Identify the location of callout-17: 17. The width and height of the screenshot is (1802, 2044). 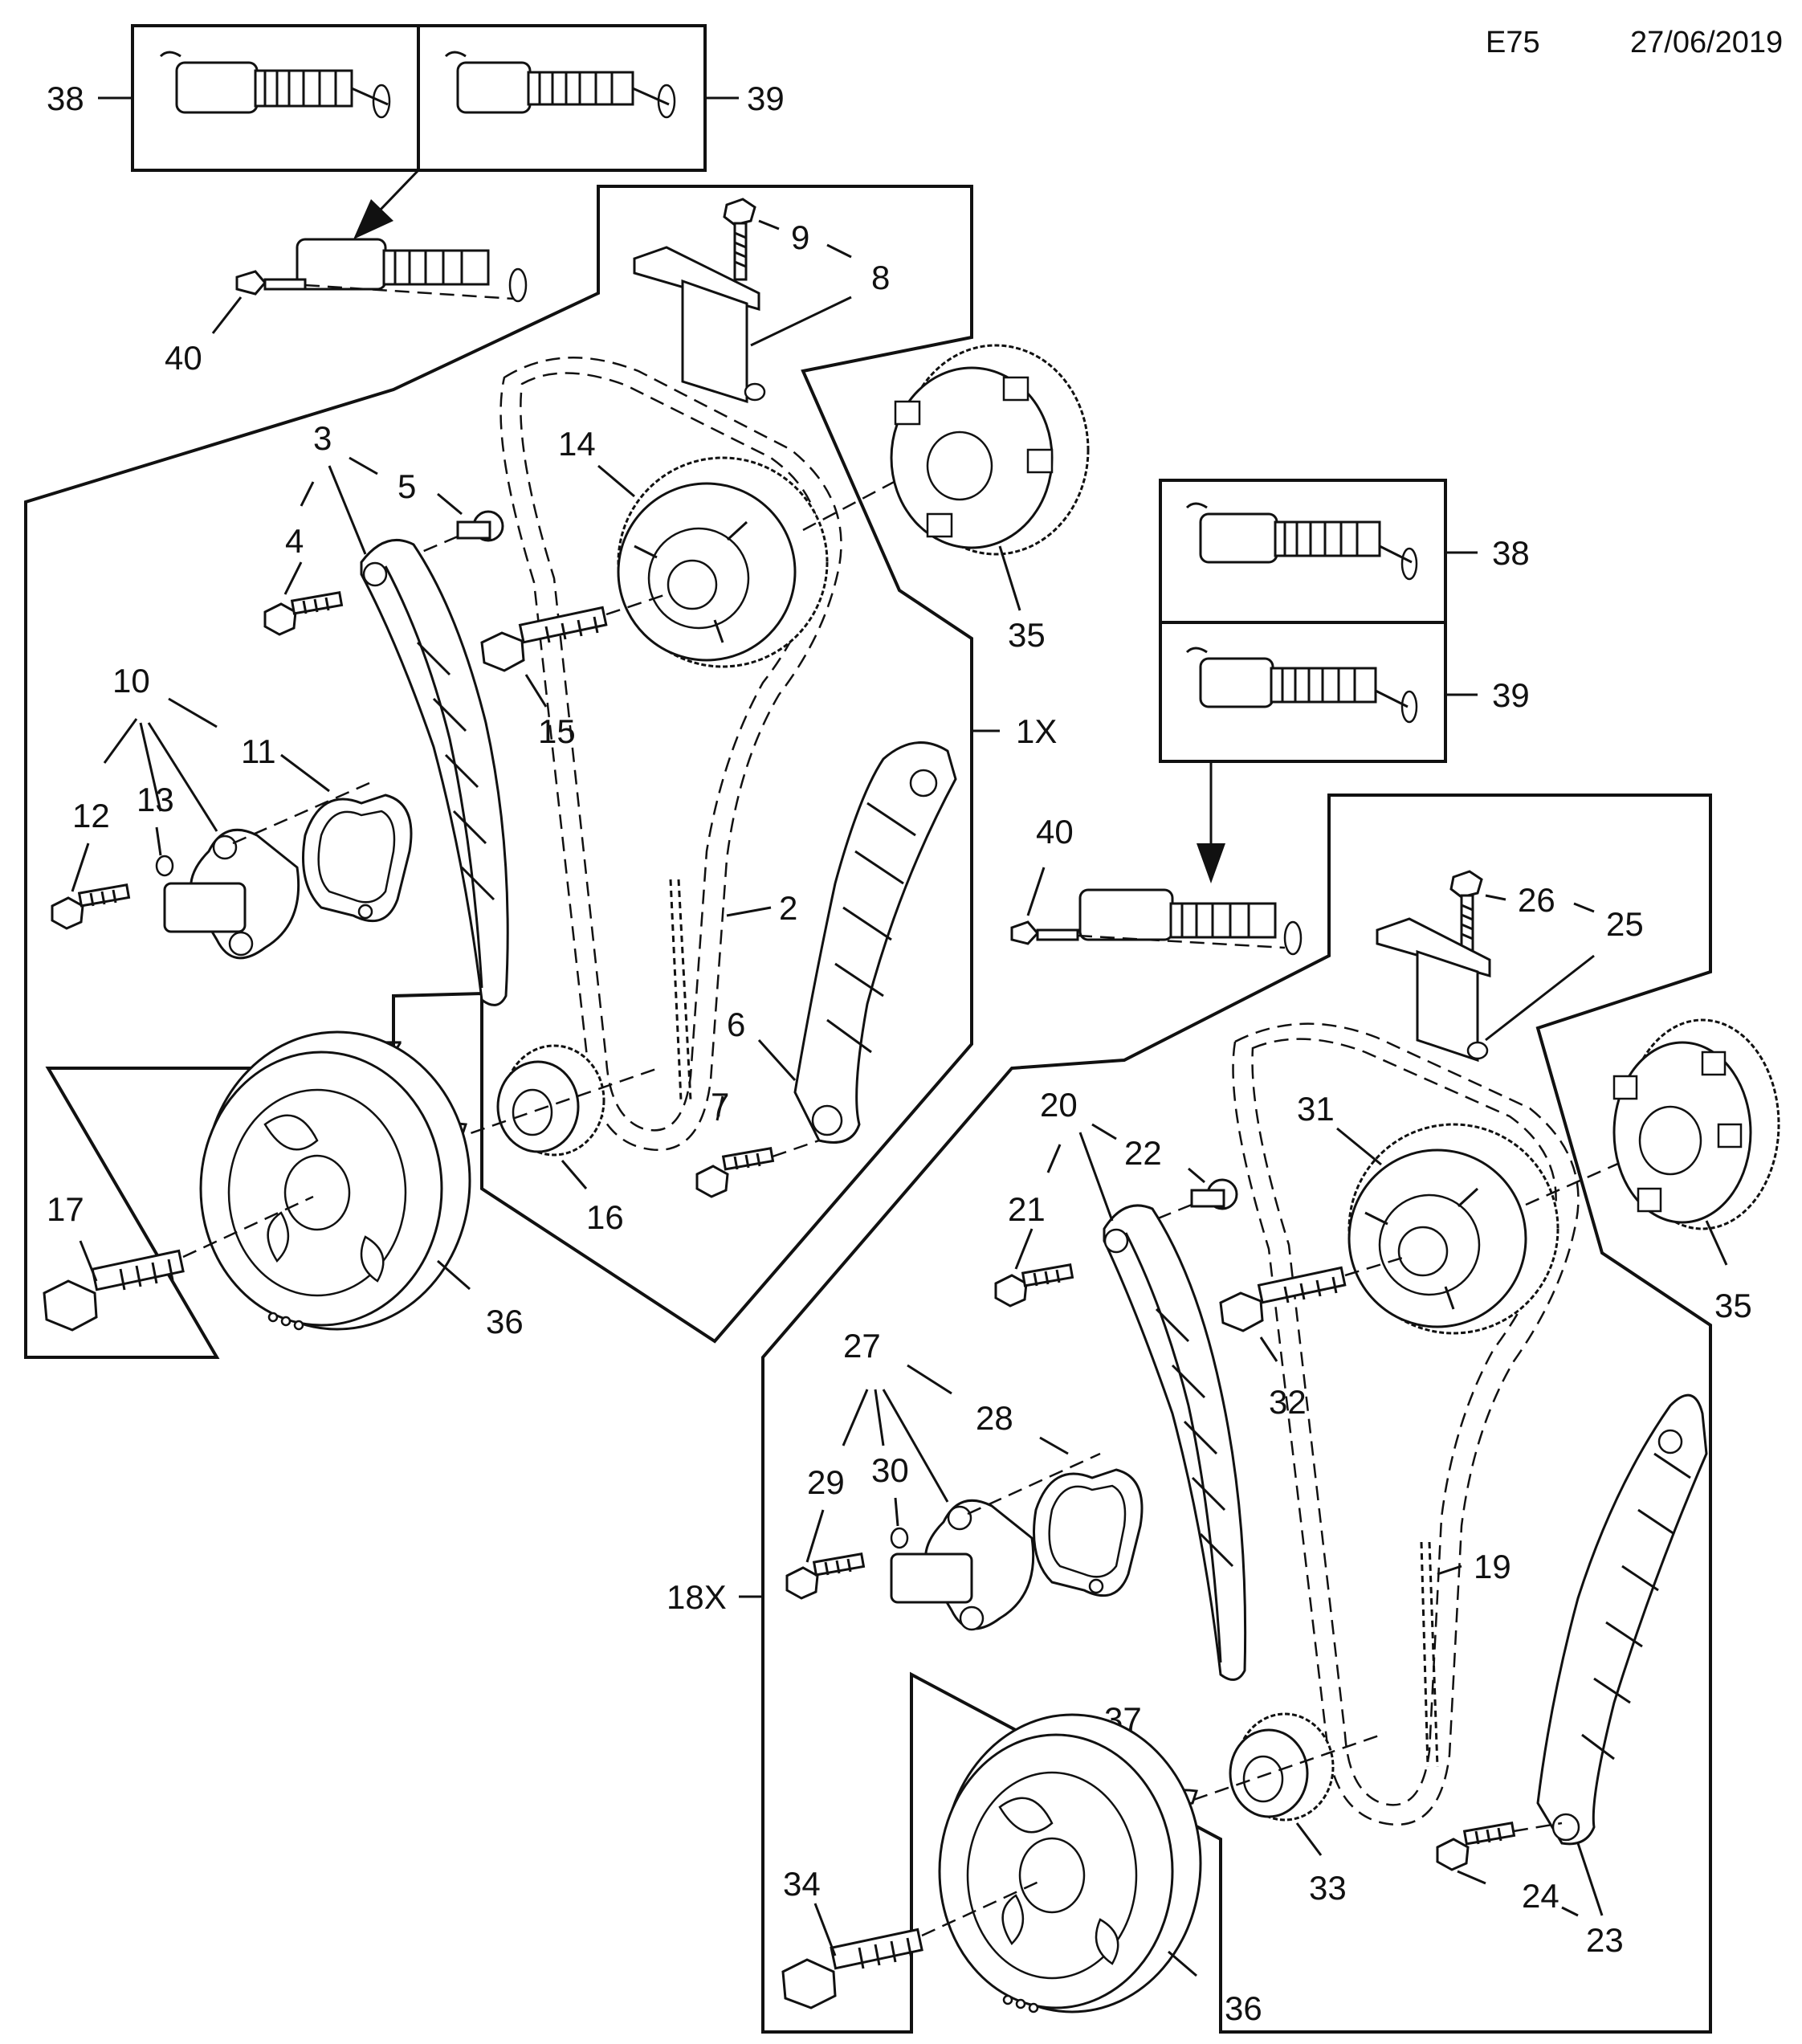
(65, 1209).